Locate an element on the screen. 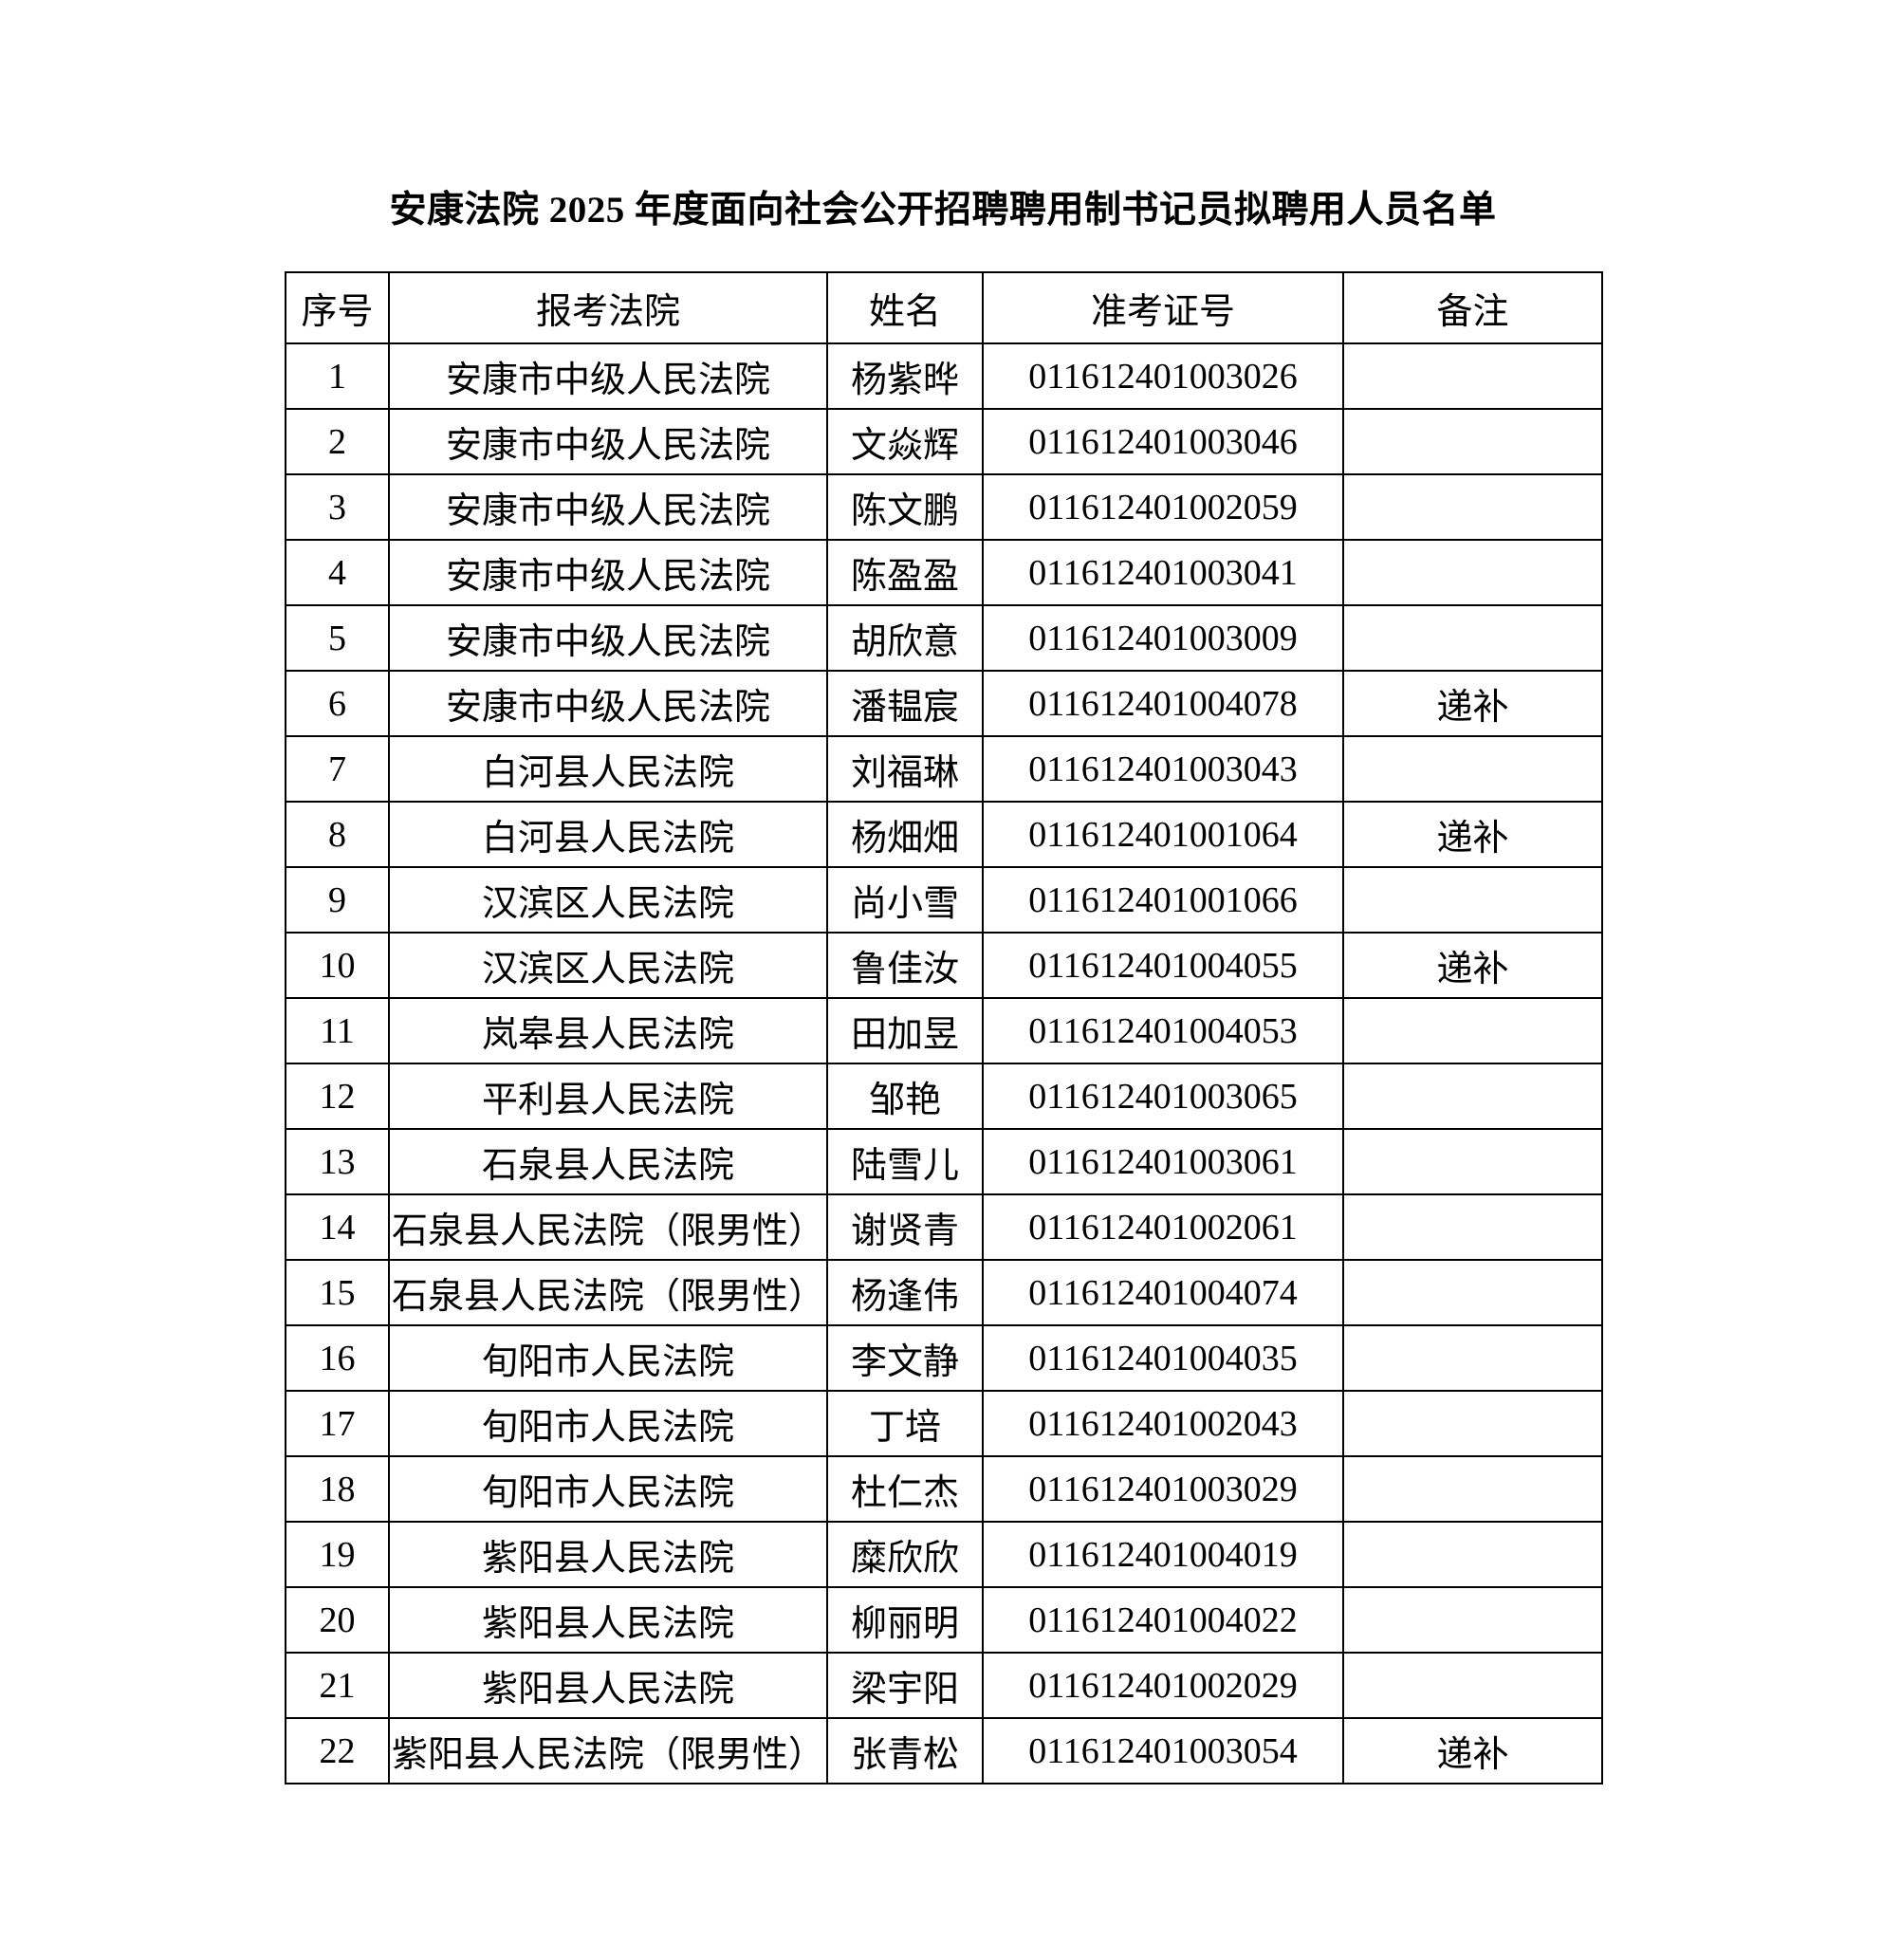  table-row: 9 汉滨区人民法院 尚小雪 011612401001066 is located at coordinates (944, 900).